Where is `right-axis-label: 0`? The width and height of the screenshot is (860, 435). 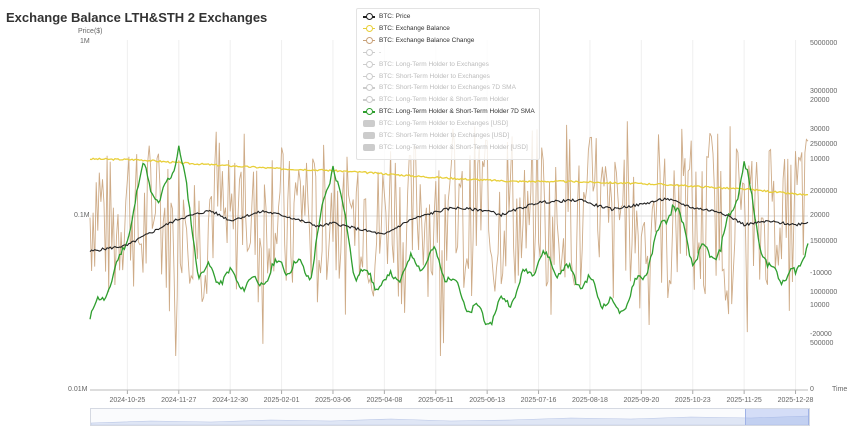 right-axis-label: 0 is located at coordinates (812, 389).